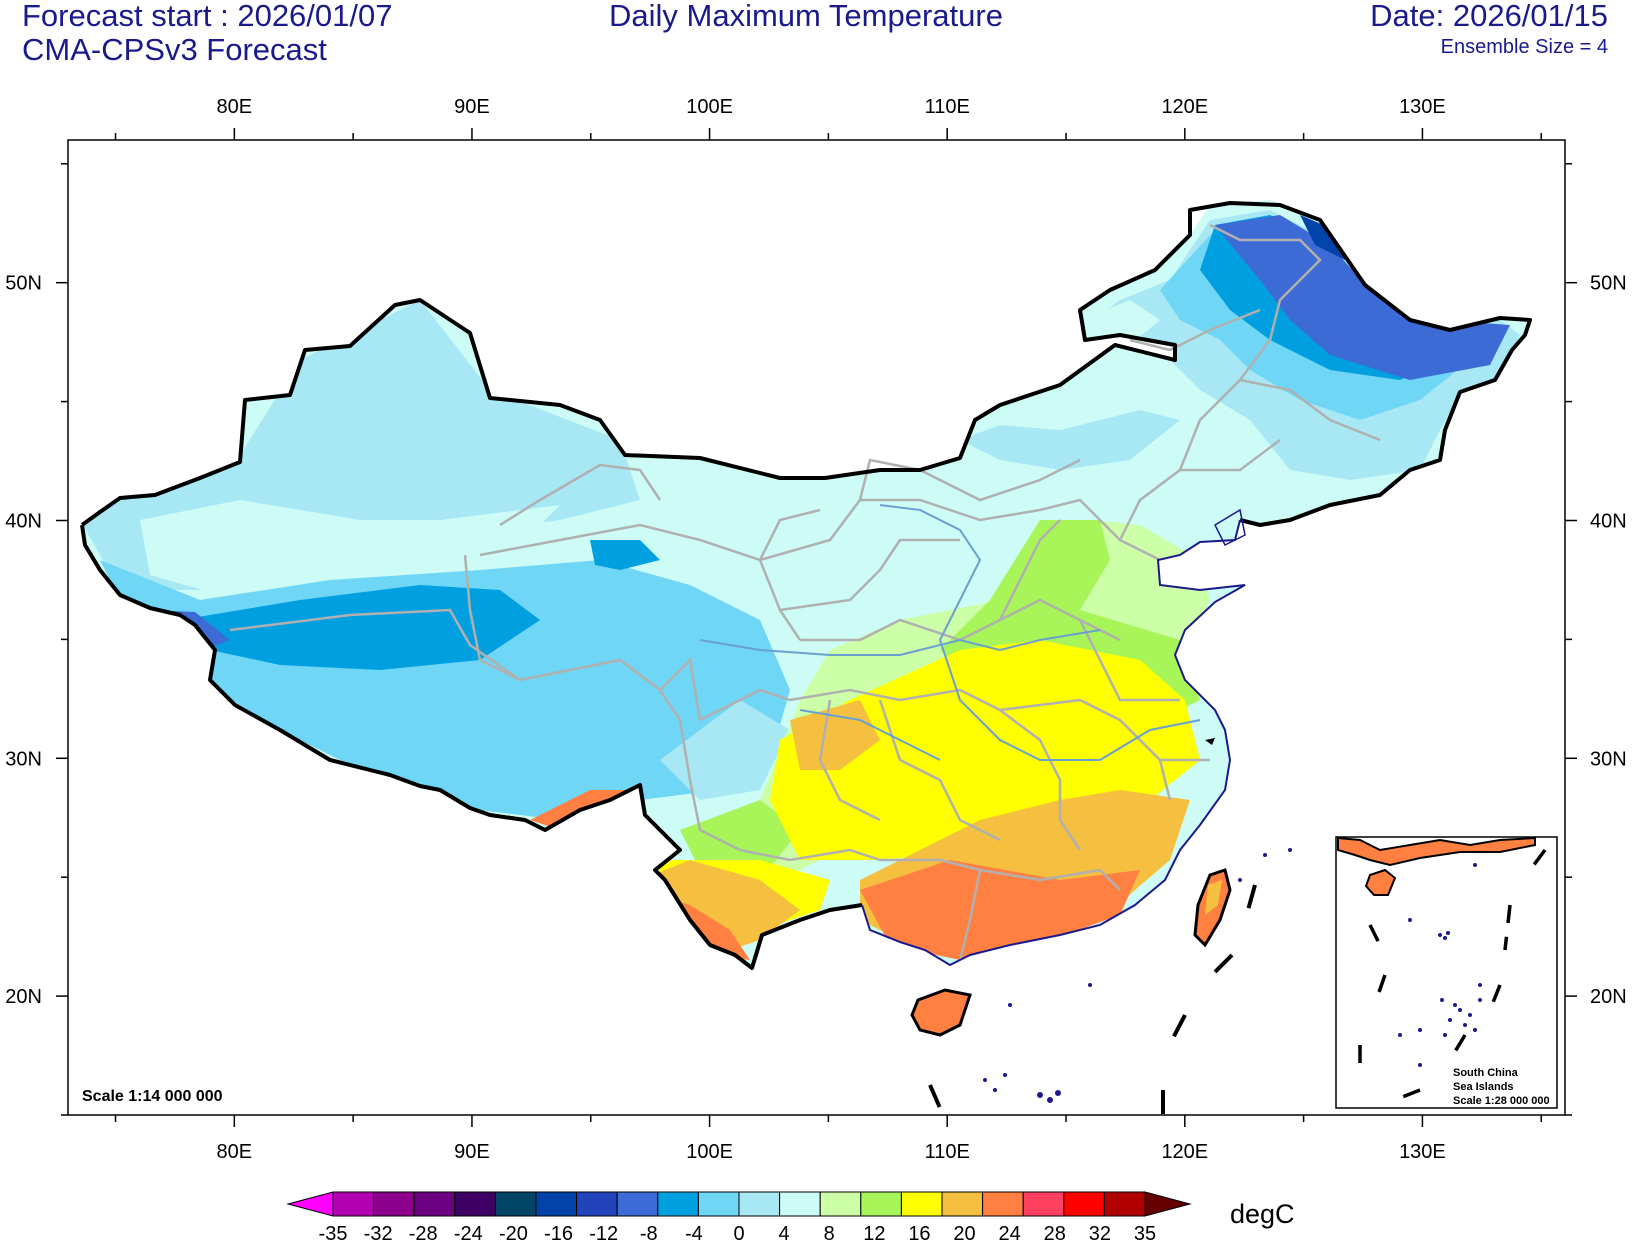 The width and height of the screenshot is (1632, 1241). I want to click on colorbar-tick-label: 24, so click(1010, 1232).